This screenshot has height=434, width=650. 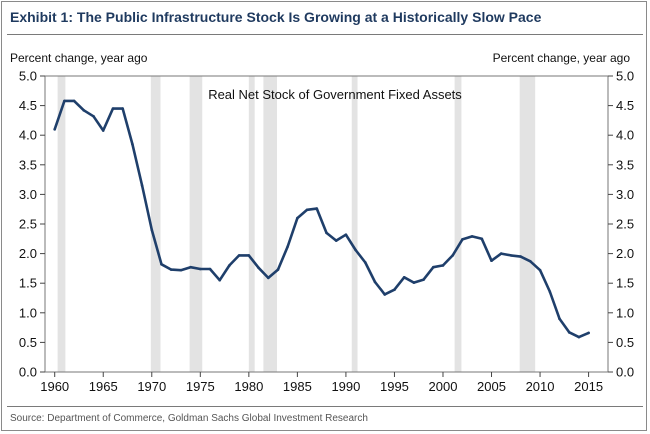 I want to click on right-y-tick-label: 0.5, so click(x=625, y=342).